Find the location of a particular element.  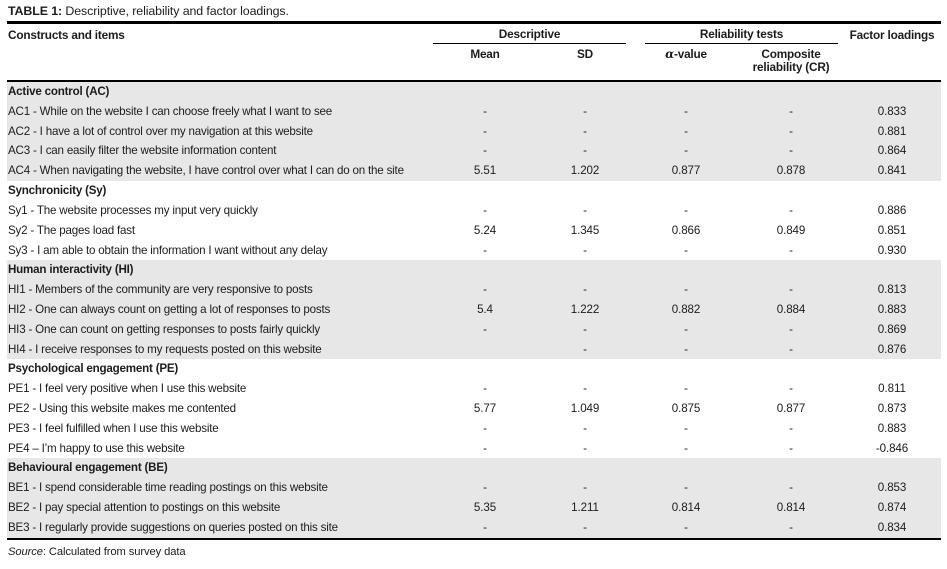

cell-factor-loading: 0.869 is located at coordinates (892, 329).